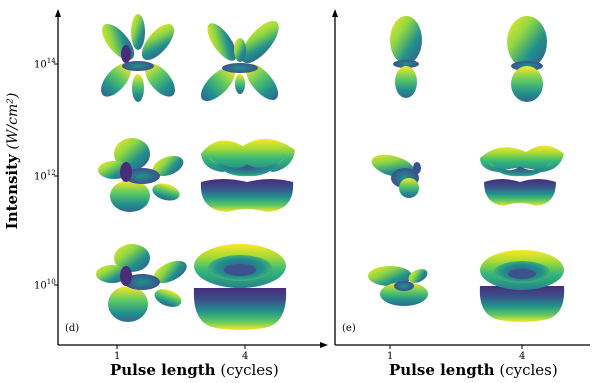 The height and width of the screenshot is (383, 596). I want to click on x-tick-e-1: 1, so click(390, 356).